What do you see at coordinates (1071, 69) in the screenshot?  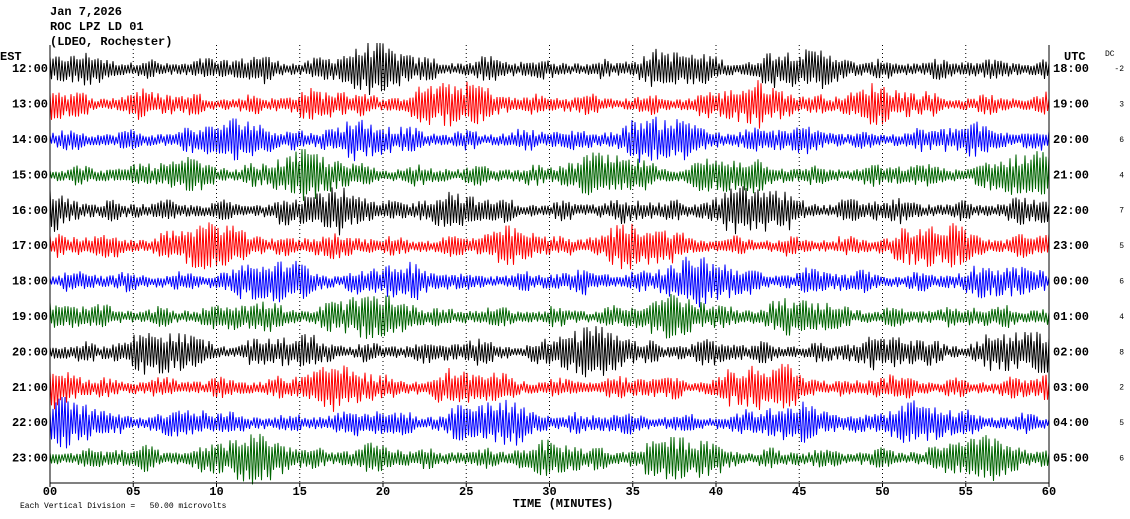 I see `right-label: 18:00` at bounding box center [1071, 69].